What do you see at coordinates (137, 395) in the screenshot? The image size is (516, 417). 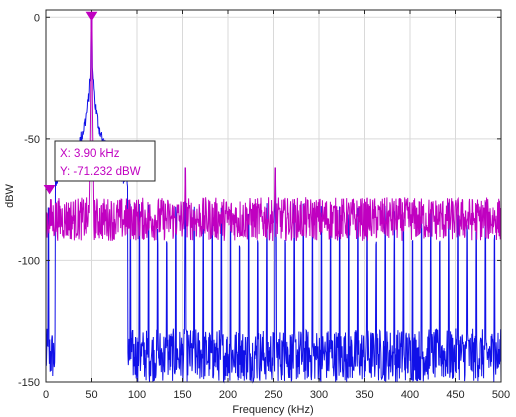 I see `x-tick-label: 100` at bounding box center [137, 395].